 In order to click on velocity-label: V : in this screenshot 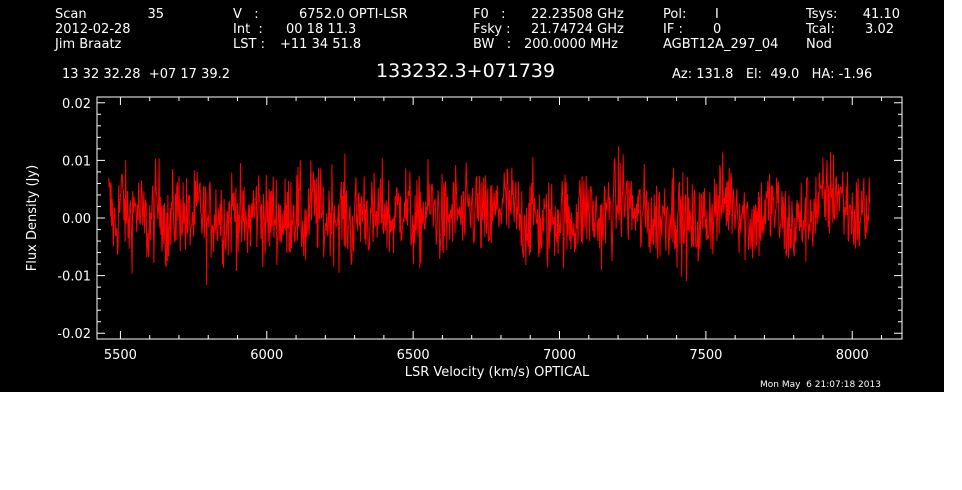, I will do `click(246, 14)`.